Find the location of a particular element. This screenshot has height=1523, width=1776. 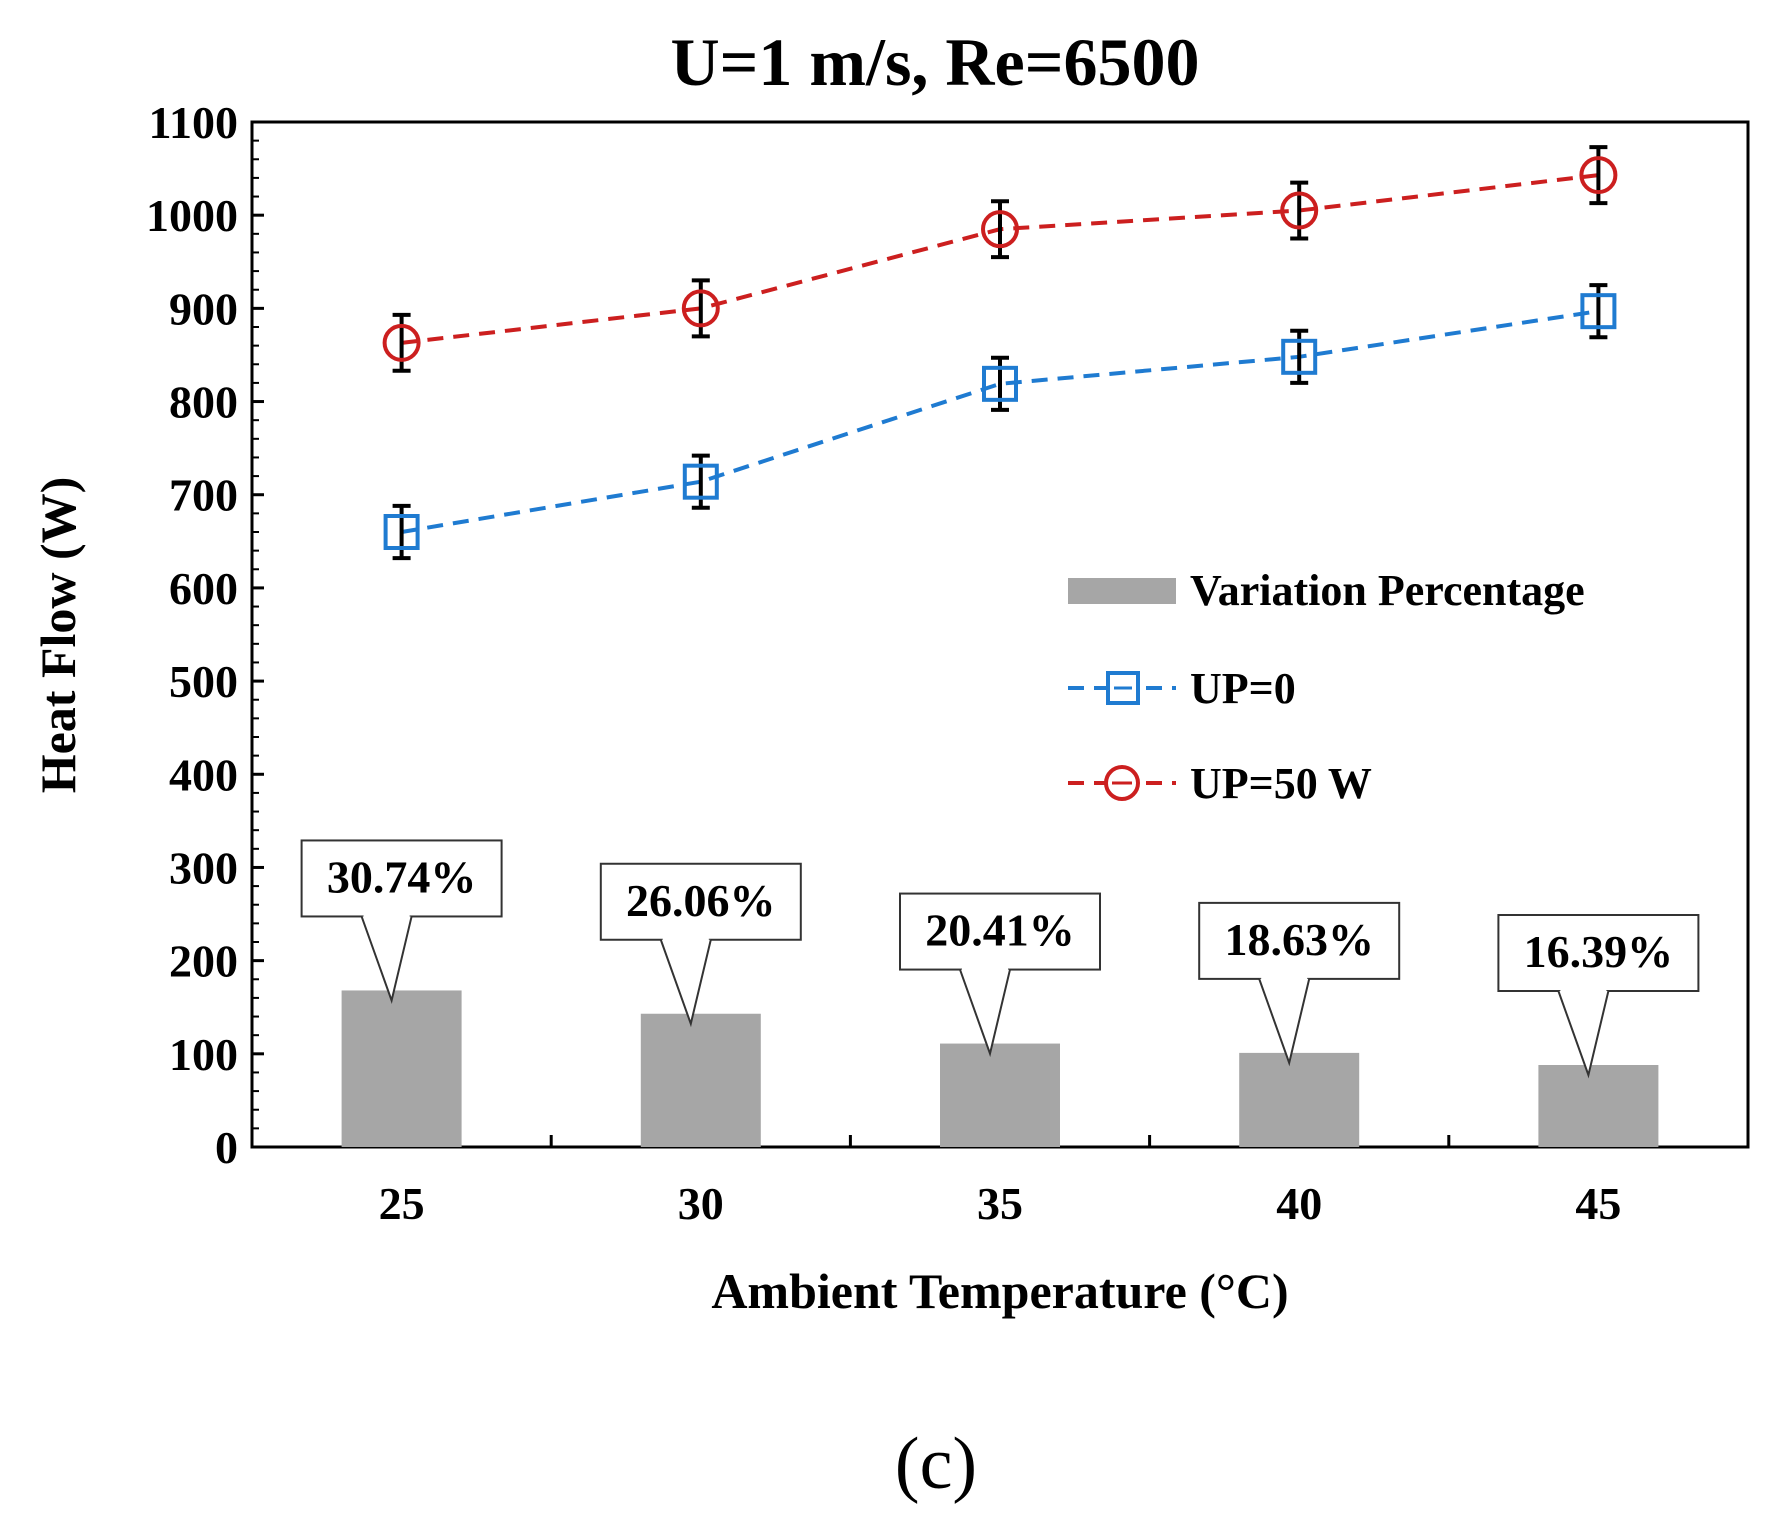

legend-label-up0: UP=0 is located at coordinates (1243, 688).